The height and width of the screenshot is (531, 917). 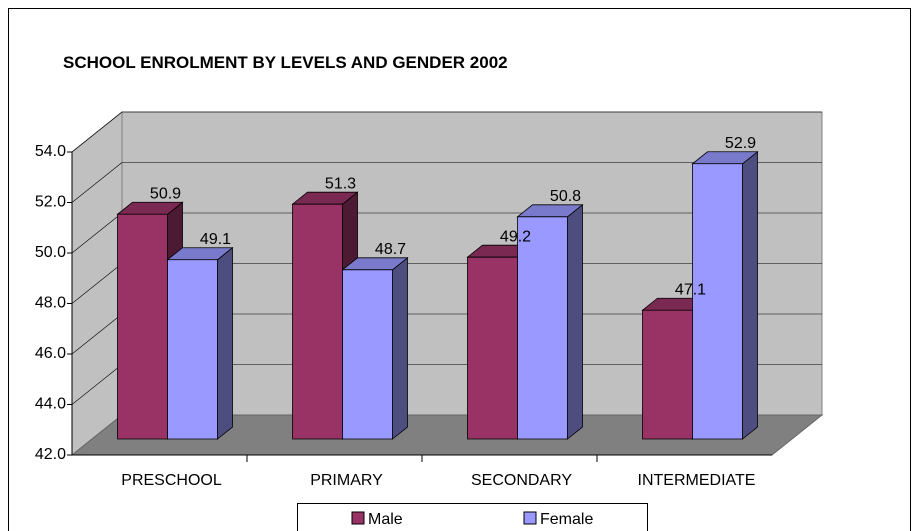 I want to click on y-tick-label: 54.0, so click(x=50, y=151).